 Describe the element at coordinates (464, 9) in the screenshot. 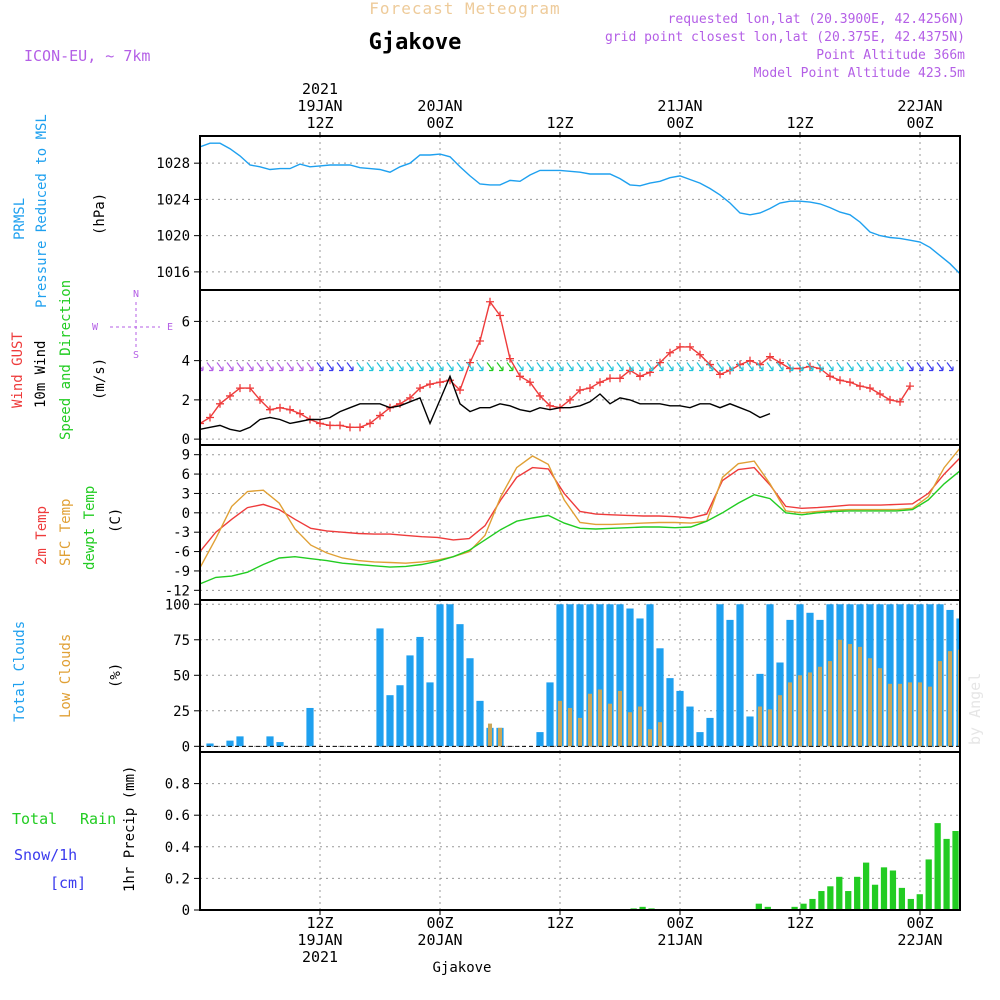

I see `top-title: Forecast Meteogram` at that location.